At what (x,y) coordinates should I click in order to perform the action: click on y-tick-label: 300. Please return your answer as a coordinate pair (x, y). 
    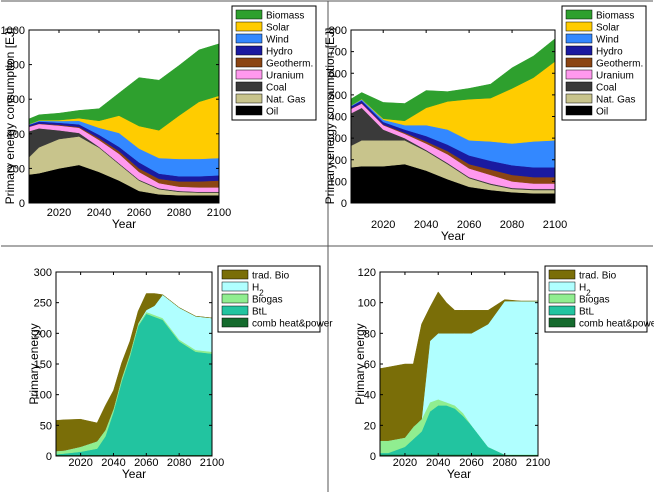
    Looking at the image, I should click on (43, 273).